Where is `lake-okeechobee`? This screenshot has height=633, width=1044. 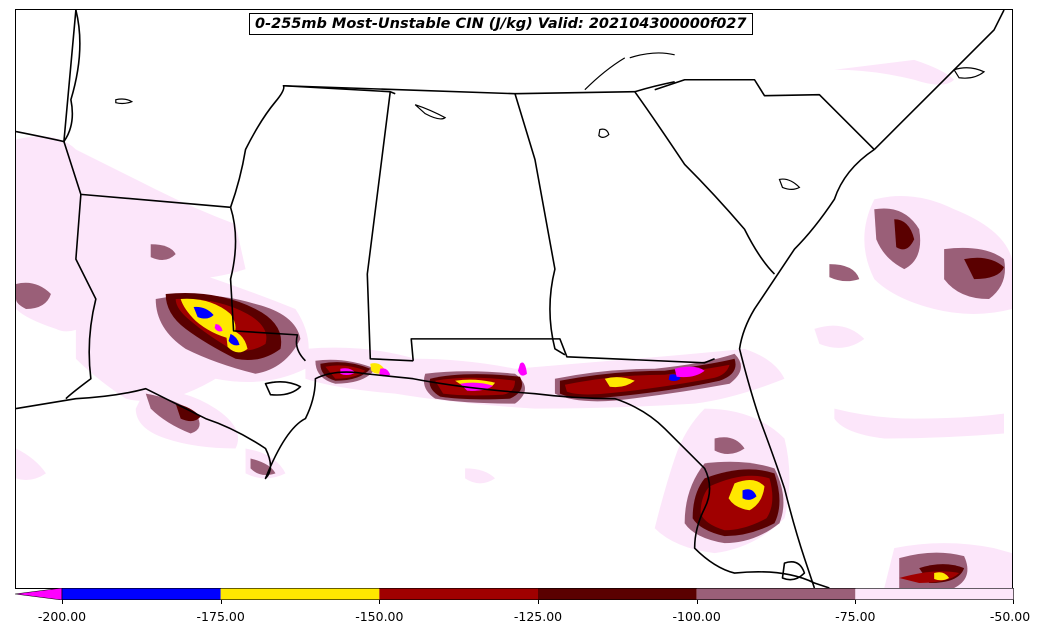 lake-okeechobee is located at coordinates (793, 571).